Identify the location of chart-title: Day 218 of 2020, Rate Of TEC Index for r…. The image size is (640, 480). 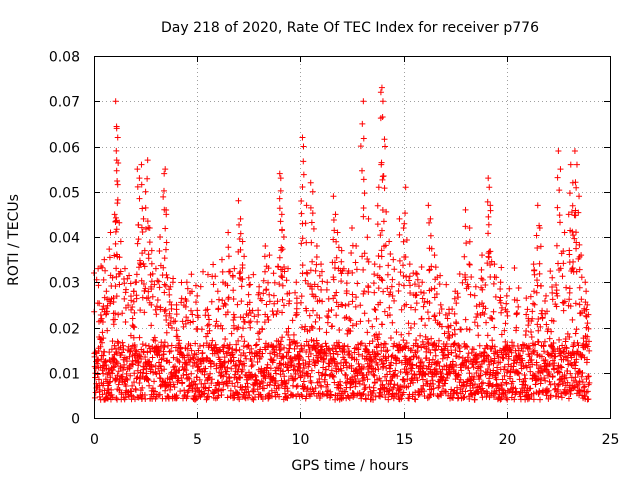
(350, 28).